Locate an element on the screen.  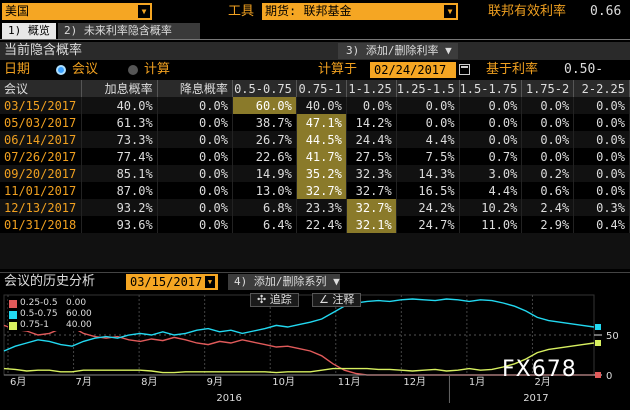
table-cell: 73.3% is located at coordinates (119, 139).